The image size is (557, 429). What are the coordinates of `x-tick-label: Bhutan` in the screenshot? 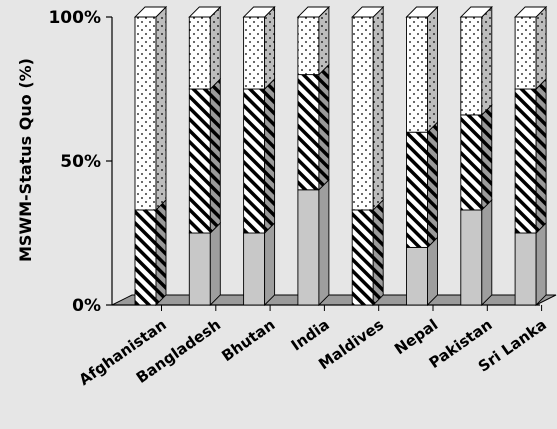 It's located at (248, 341).